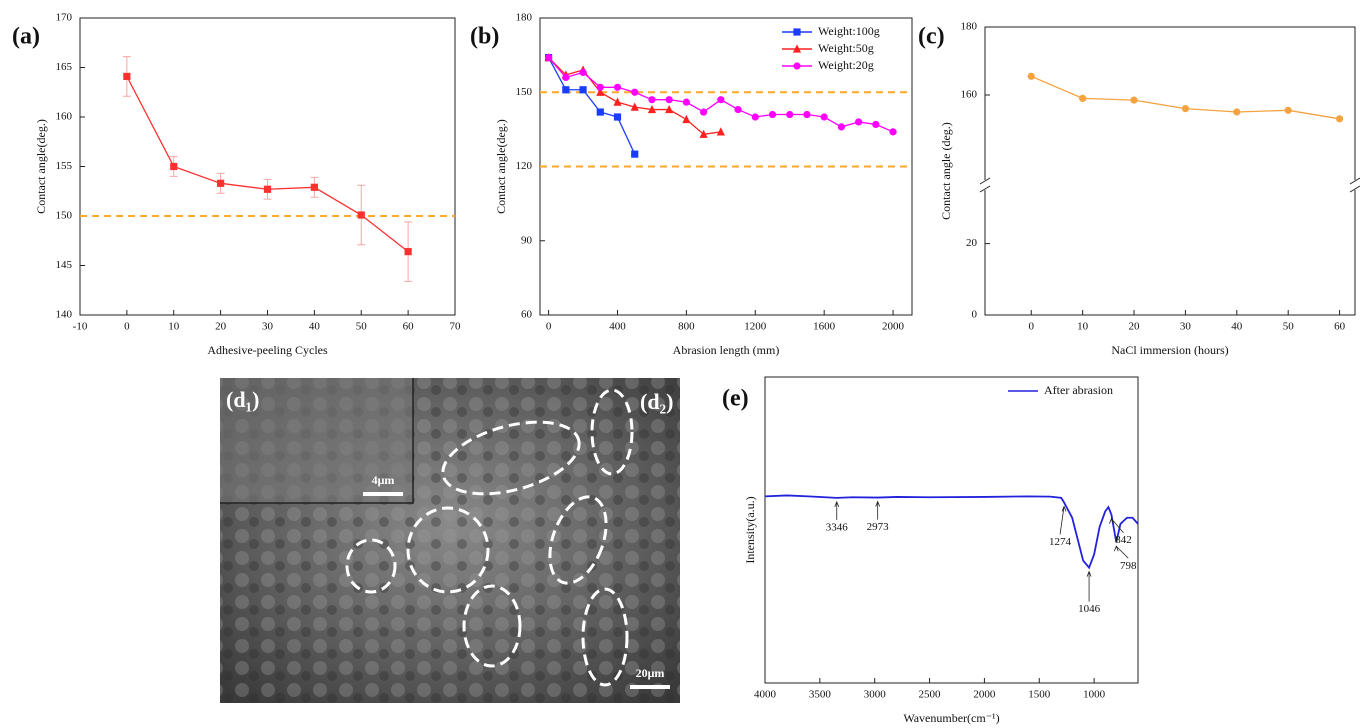  What do you see at coordinates (80, 327) in the screenshot?
I see `x-tick-label: -10` at bounding box center [80, 327].